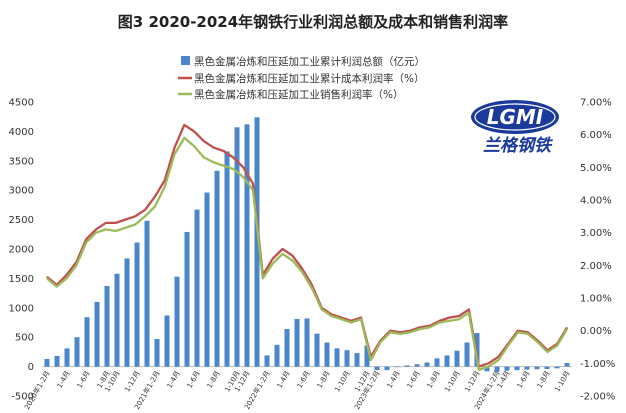 This screenshot has width=626, height=413. What do you see at coordinates (596, 266) in the screenshot?
I see `right-axis-tick-label: 2.00%` at bounding box center [596, 266].